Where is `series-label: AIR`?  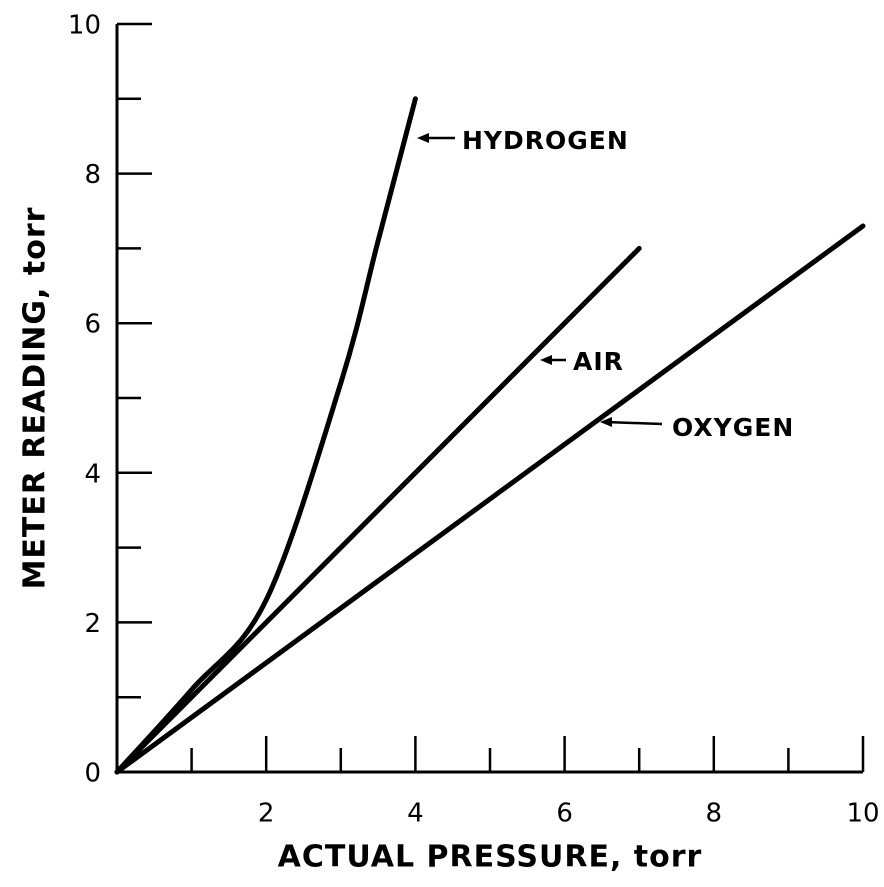 series-label: AIR is located at coordinates (598, 361).